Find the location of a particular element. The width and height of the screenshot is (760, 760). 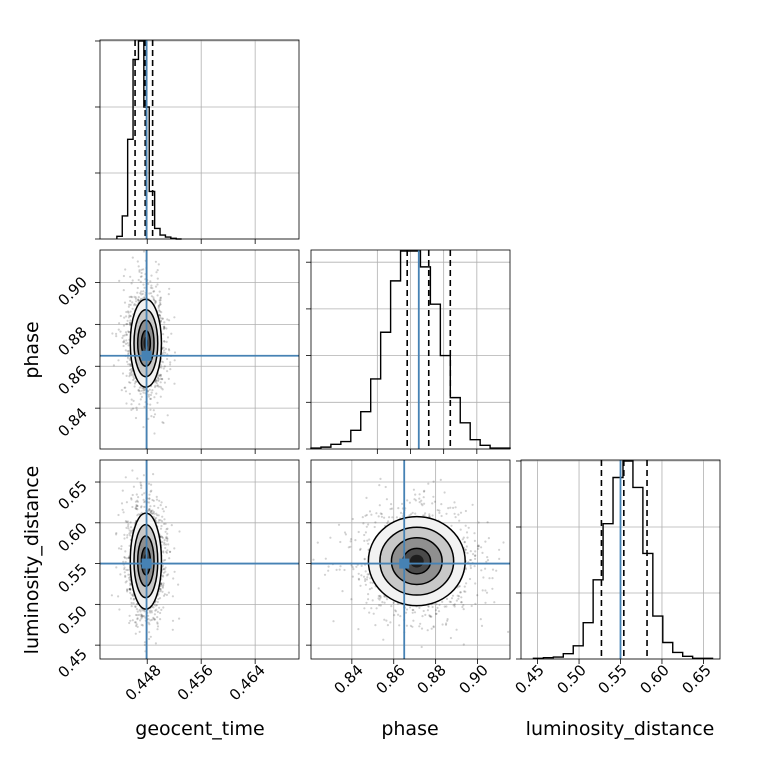

x-axis-label: phase is located at coordinates (409, 729).